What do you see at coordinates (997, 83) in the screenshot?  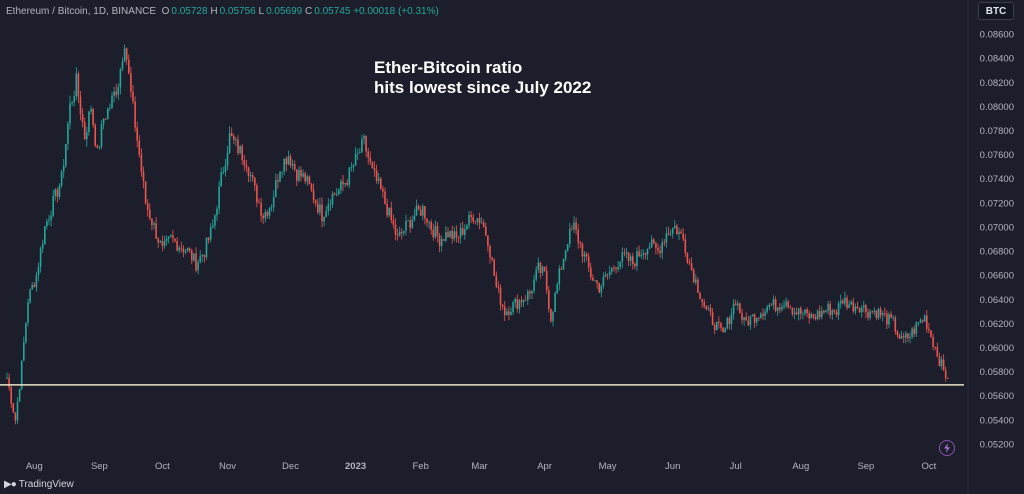 I see `y-tick-label: 0.08200` at bounding box center [997, 83].